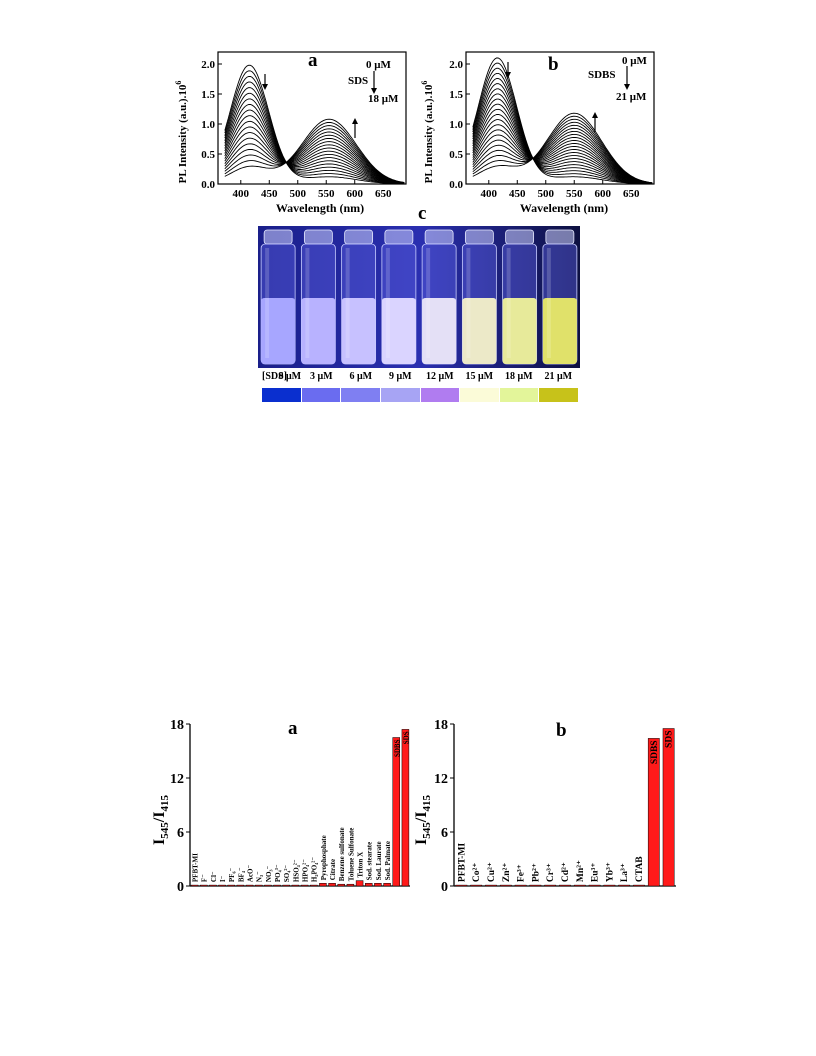 The width and height of the screenshot is (816, 1056). Describe the element at coordinates (566, 872) in the screenshot. I see `bar-label: Cd²⁺` at that location.